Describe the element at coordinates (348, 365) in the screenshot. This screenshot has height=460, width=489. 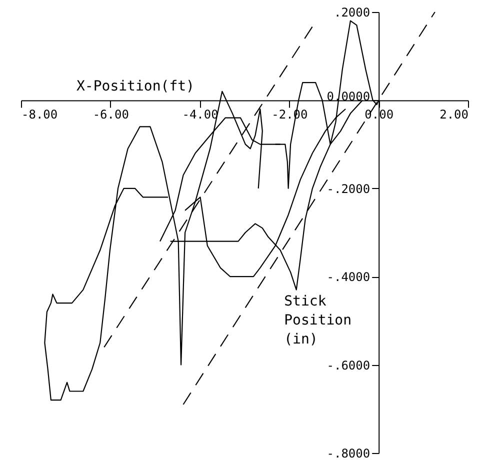
I see `y-tick-label: -.6000` at that location.